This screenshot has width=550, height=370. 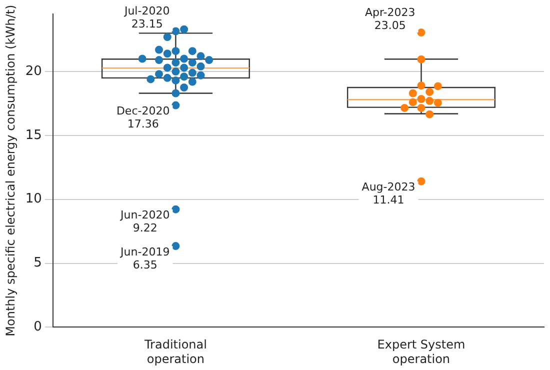 What do you see at coordinates (421, 352) in the screenshot?
I see `x-tick-label: Expert System operation` at bounding box center [421, 352].